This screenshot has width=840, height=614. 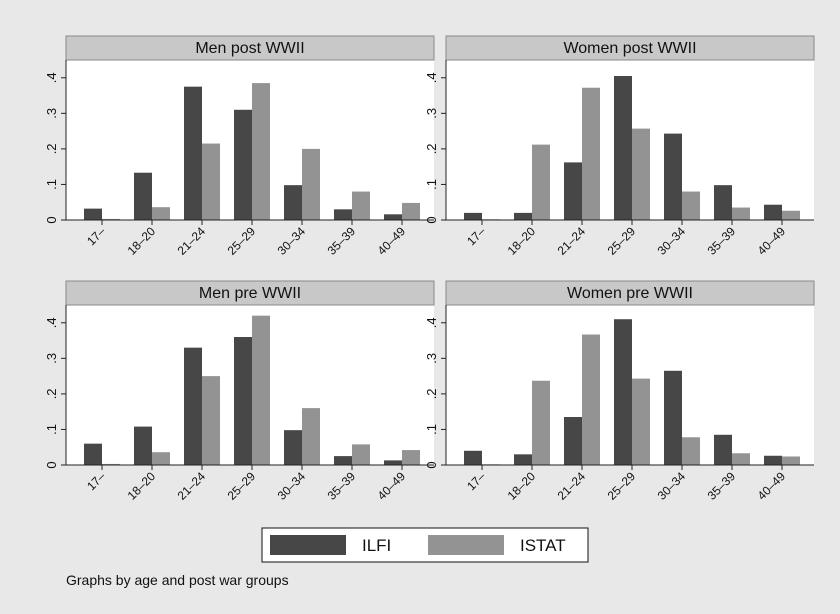 I want to click on panel-title: Women pre WWII, so click(x=630, y=293).